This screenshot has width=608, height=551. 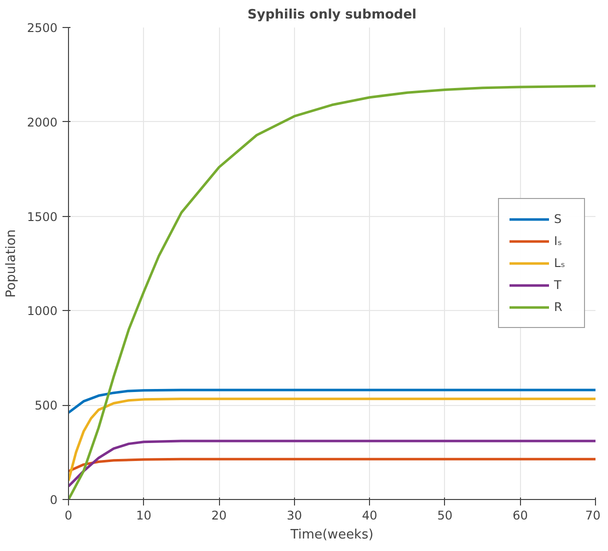 What do you see at coordinates (144, 515) in the screenshot?
I see `x-tick-label: 10` at bounding box center [144, 515].